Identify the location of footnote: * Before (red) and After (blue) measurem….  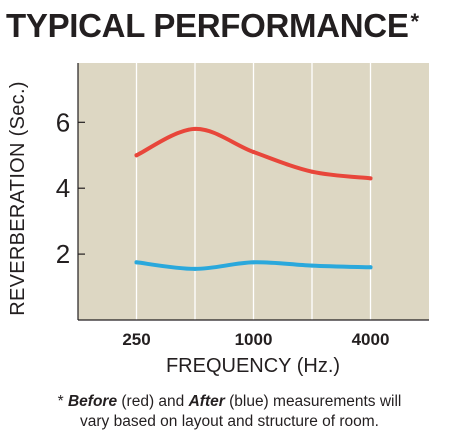
(229, 412).